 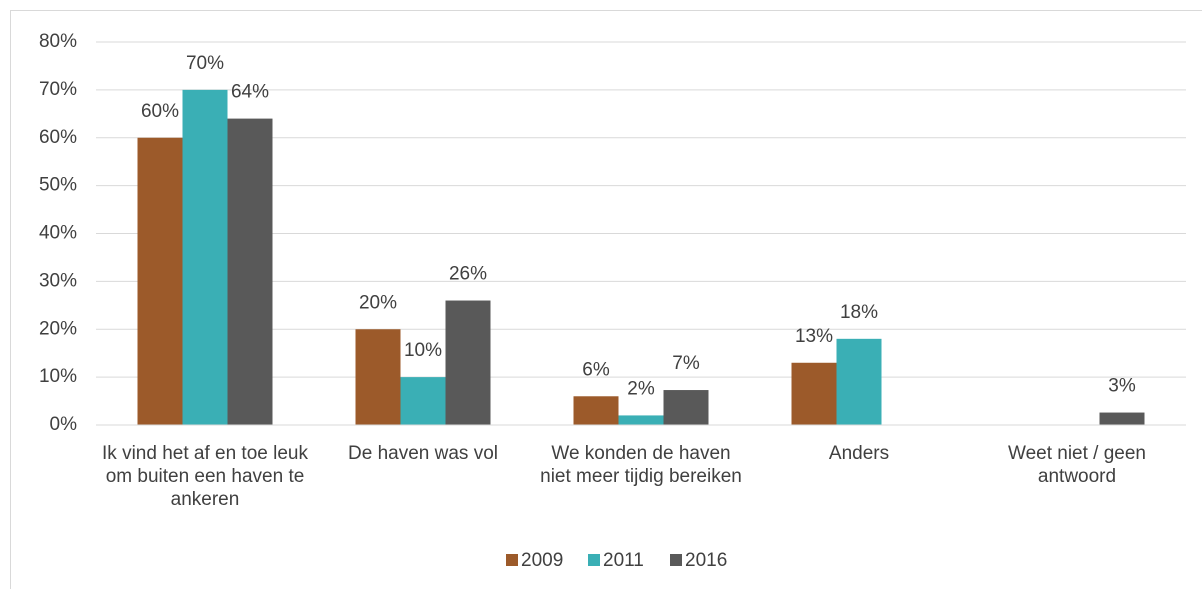 I want to click on data-label: 64%, so click(x=250, y=92).